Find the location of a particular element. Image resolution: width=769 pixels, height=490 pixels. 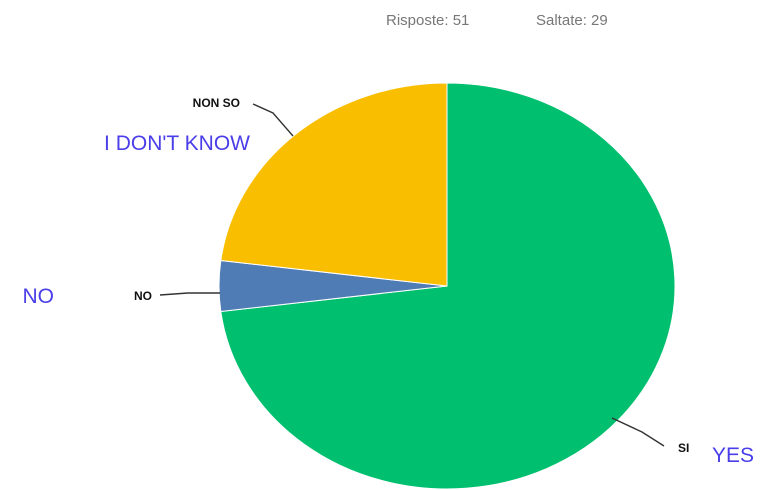

answered-count: Risposte: 51 is located at coordinates (427, 20).